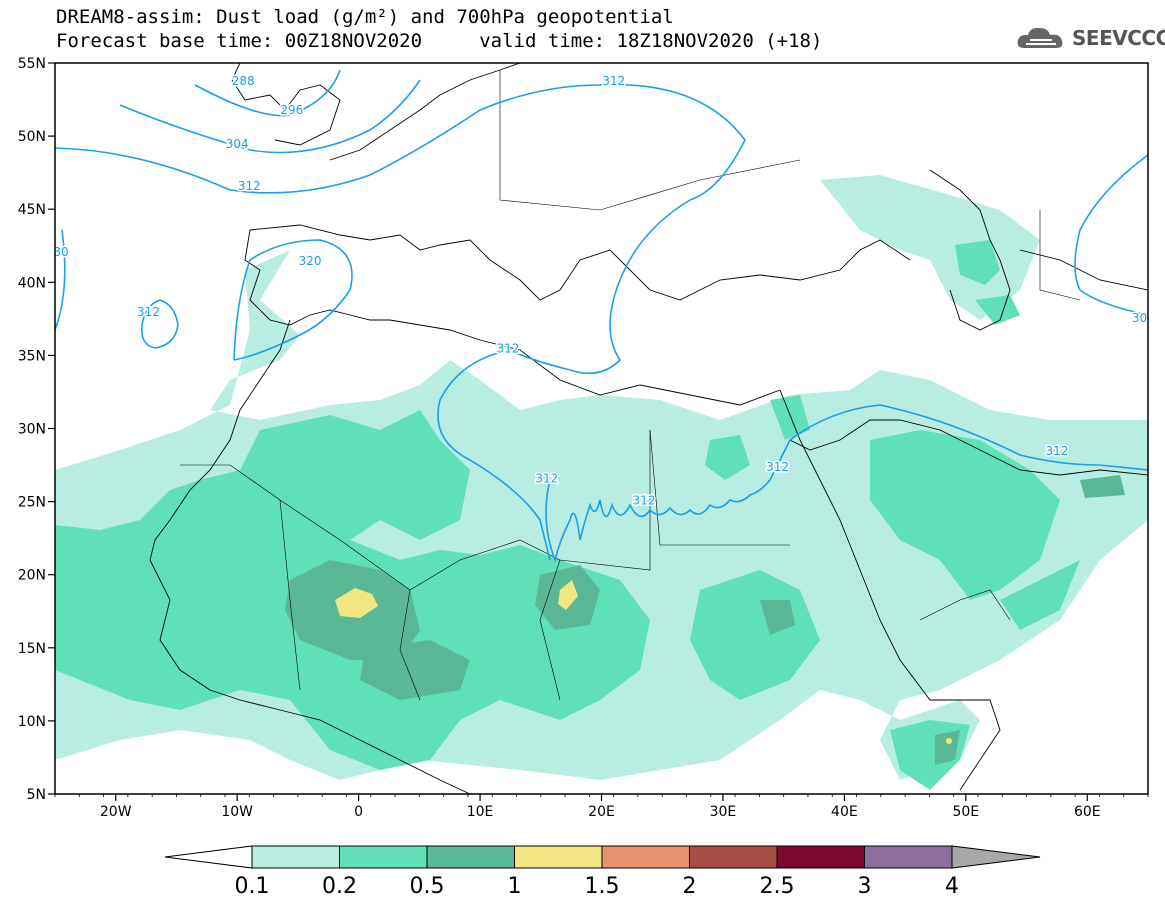 This screenshot has height=907, width=1165. Describe the element at coordinates (602, 886) in the screenshot. I see `colorbar-label: 1.5` at that location.